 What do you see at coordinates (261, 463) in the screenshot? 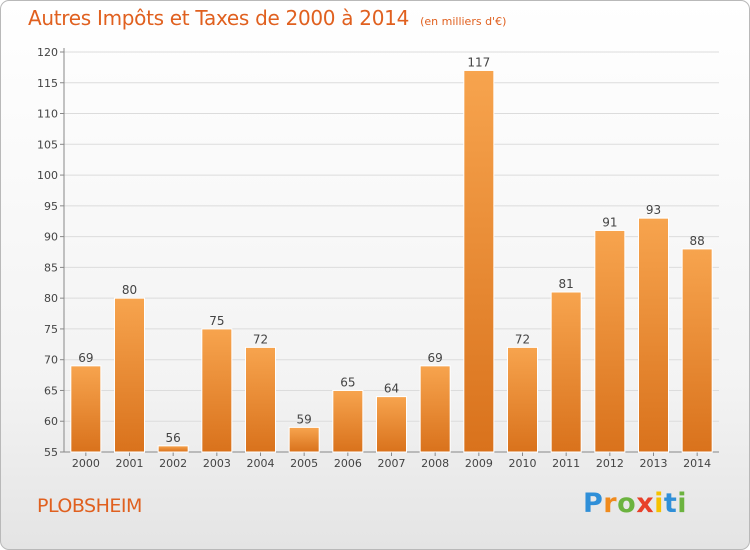
I see `x-tick-label: 2004` at bounding box center [261, 463].